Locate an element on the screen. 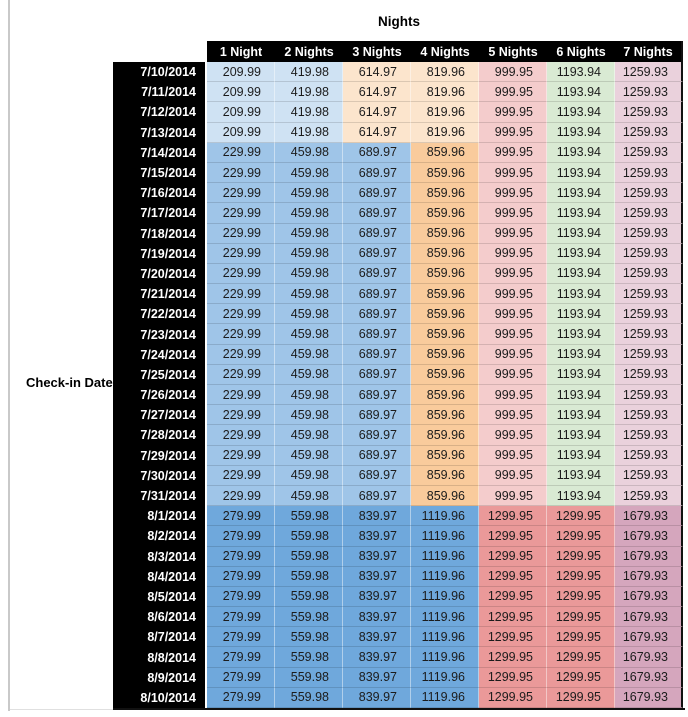  row-header-date: 7/27/2014 is located at coordinates (160, 415).